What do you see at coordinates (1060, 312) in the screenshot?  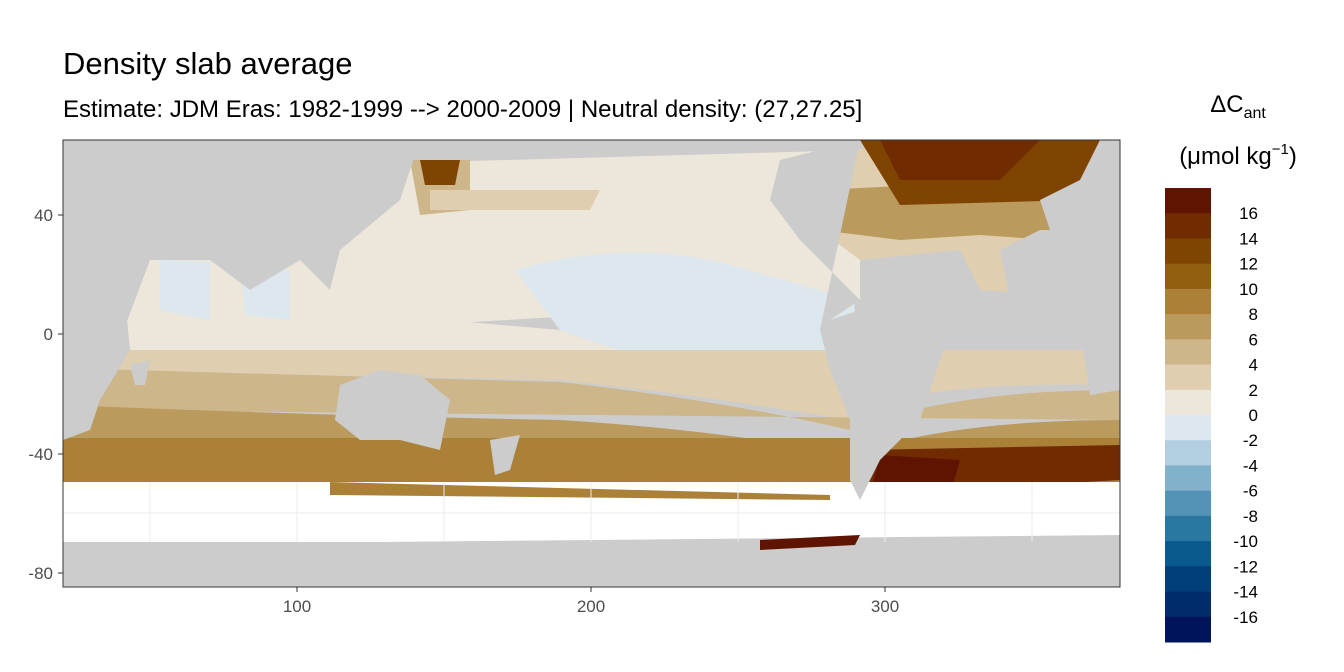 I see `africa-west` at bounding box center [1060, 312].